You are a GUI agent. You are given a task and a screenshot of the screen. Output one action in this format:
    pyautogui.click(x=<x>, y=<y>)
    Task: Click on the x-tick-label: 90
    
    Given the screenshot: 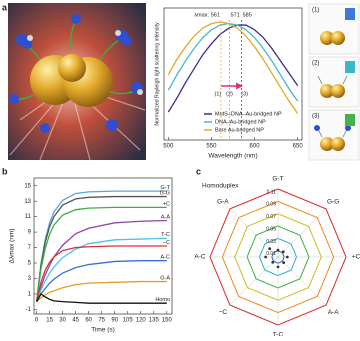 What is the action you would take?
    pyautogui.click(x=114, y=321)
    